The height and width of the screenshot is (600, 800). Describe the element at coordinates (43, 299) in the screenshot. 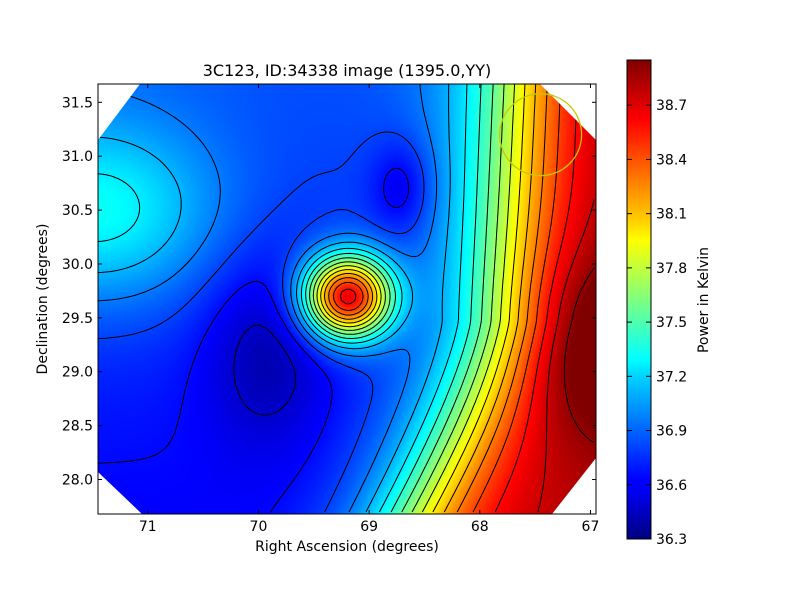

I see `y-axis-label: Declination (degrees)` at that location.